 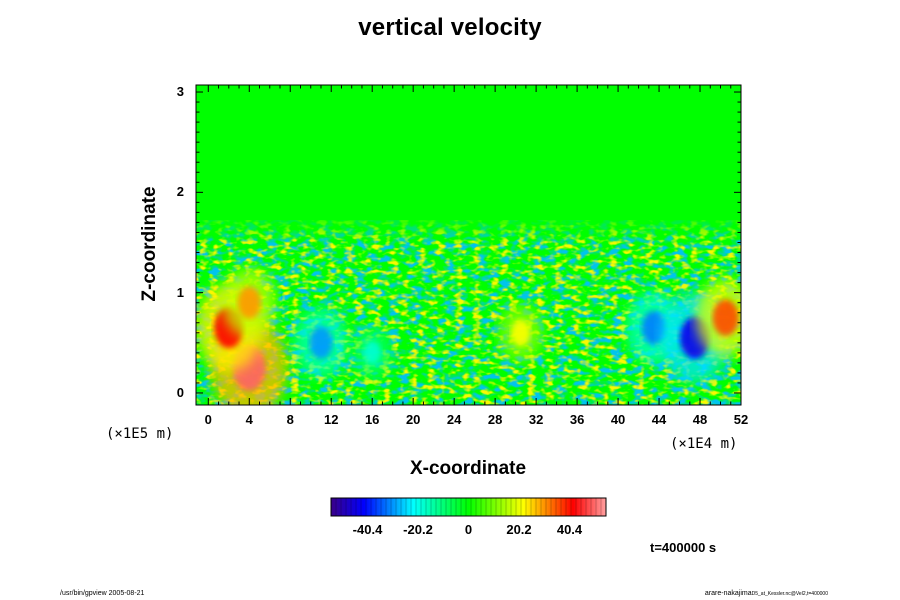 I want to click on x-tick-label: 20, so click(x=413, y=419).